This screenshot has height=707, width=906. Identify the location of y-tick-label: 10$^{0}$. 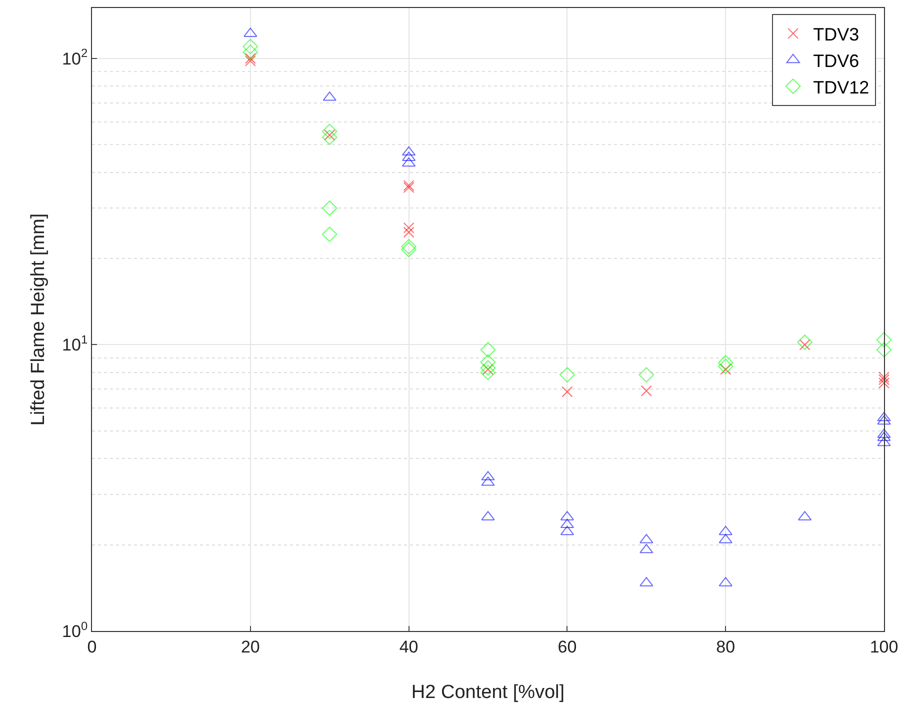
(75, 629).